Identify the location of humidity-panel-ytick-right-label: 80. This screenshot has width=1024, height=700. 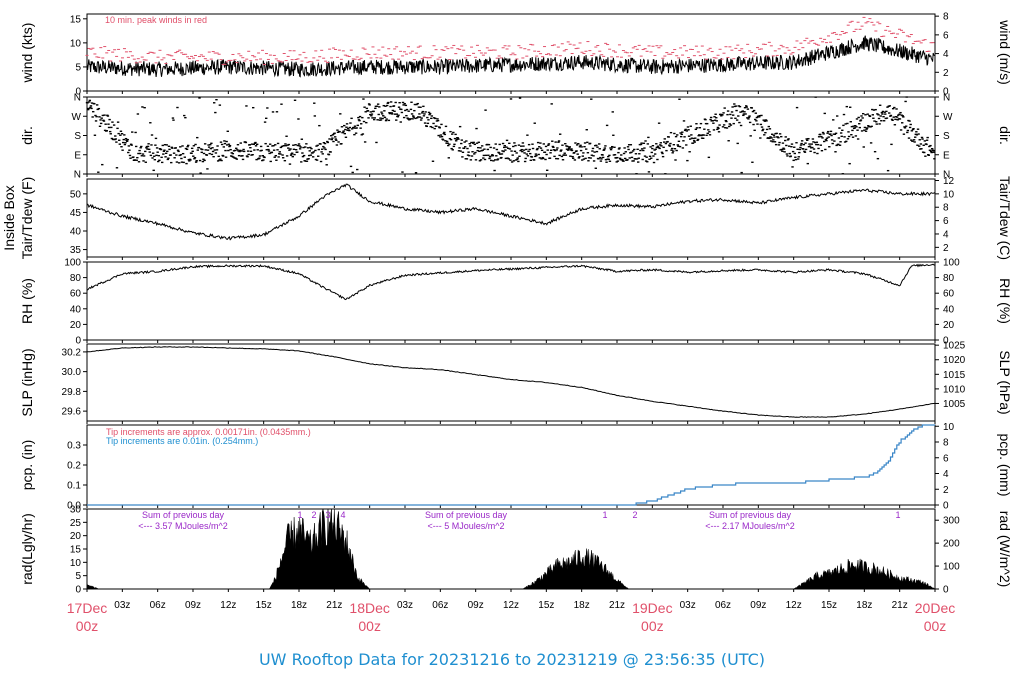
(949, 278).